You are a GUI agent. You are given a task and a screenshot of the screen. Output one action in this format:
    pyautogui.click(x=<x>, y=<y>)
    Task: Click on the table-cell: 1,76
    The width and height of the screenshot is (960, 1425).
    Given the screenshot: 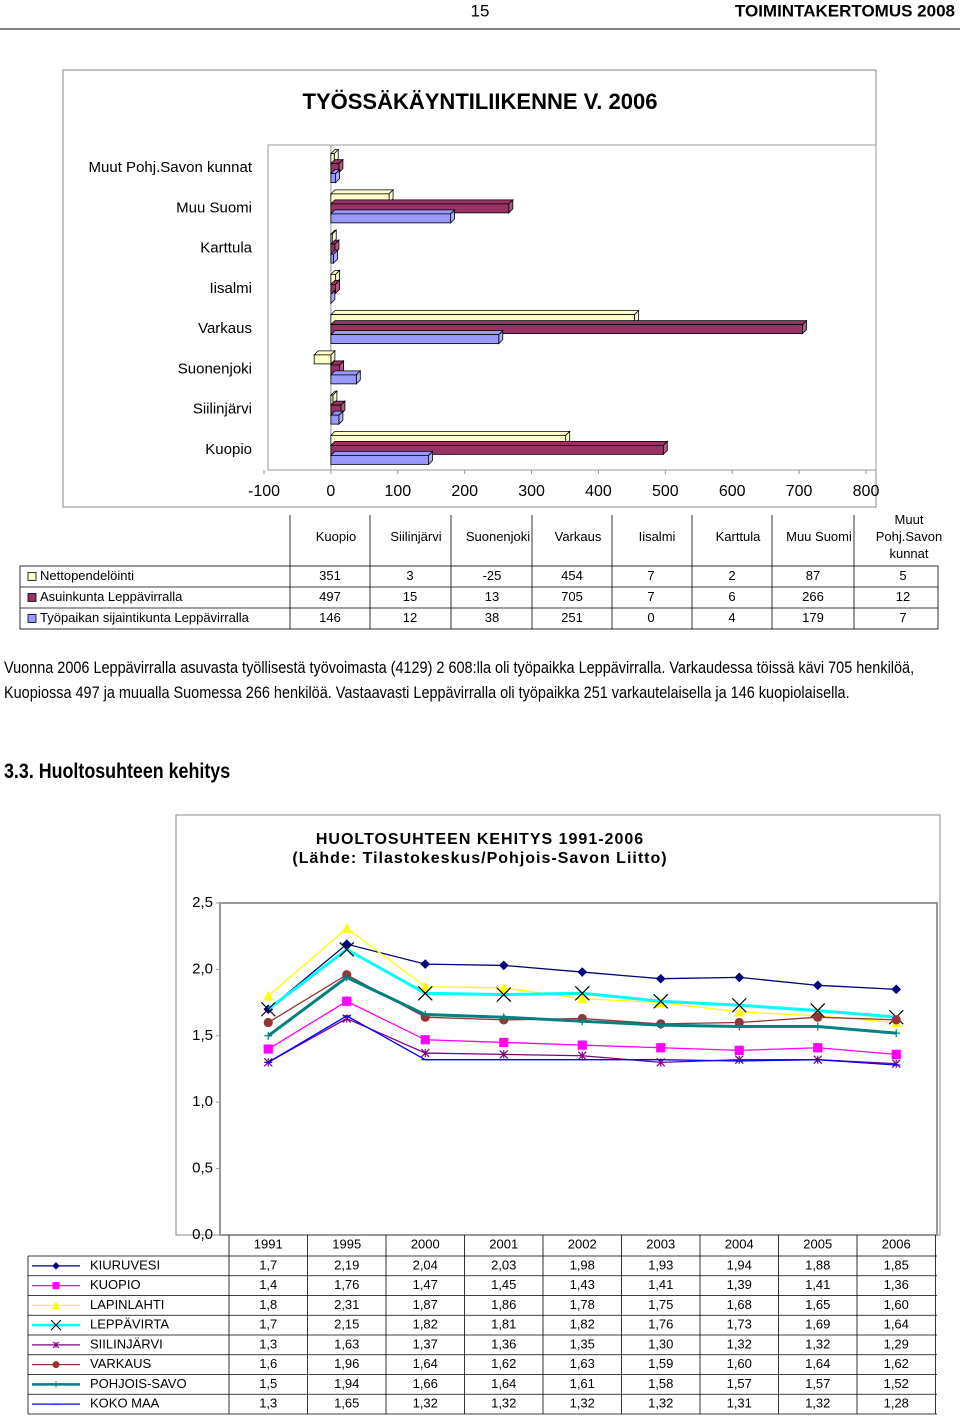 What is the action you would take?
    pyautogui.click(x=660, y=1324)
    